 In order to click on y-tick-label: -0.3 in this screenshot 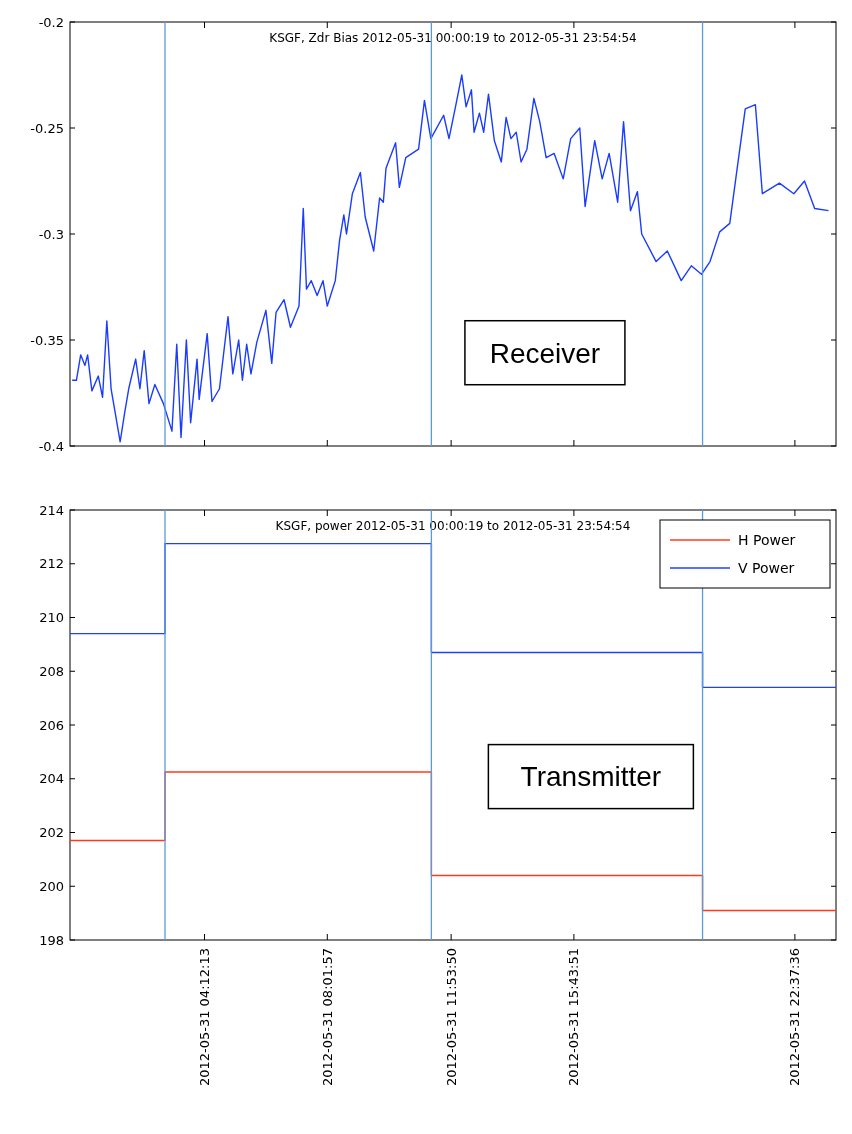, I will do `click(51, 234)`.